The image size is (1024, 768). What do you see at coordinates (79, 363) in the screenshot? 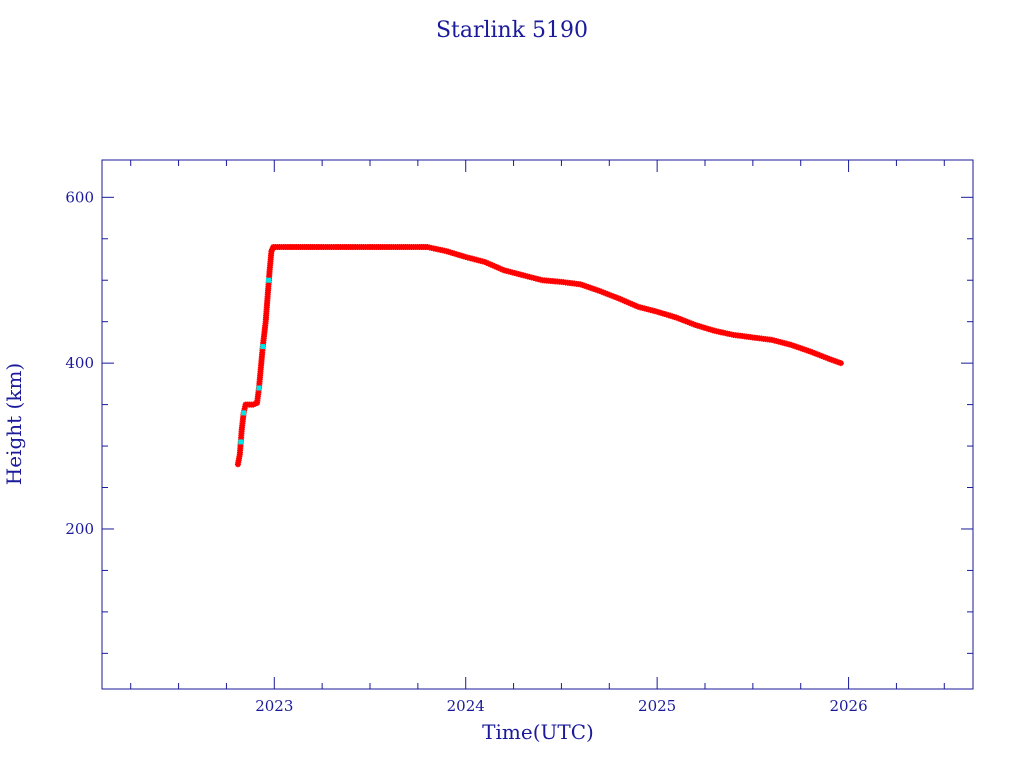
I see `y-tick-label: 400` at bounding box center [79, 363].